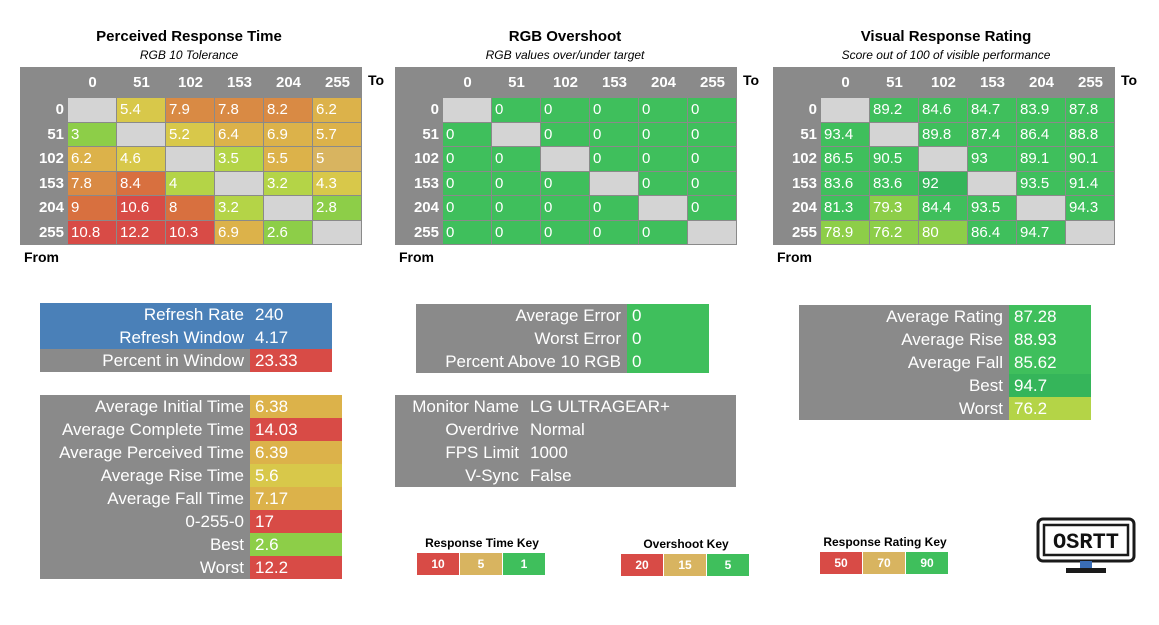 The height and width of the screenshot is (625, 1159). I want to click on info-row: Worst 76.2, so click(945, 408).